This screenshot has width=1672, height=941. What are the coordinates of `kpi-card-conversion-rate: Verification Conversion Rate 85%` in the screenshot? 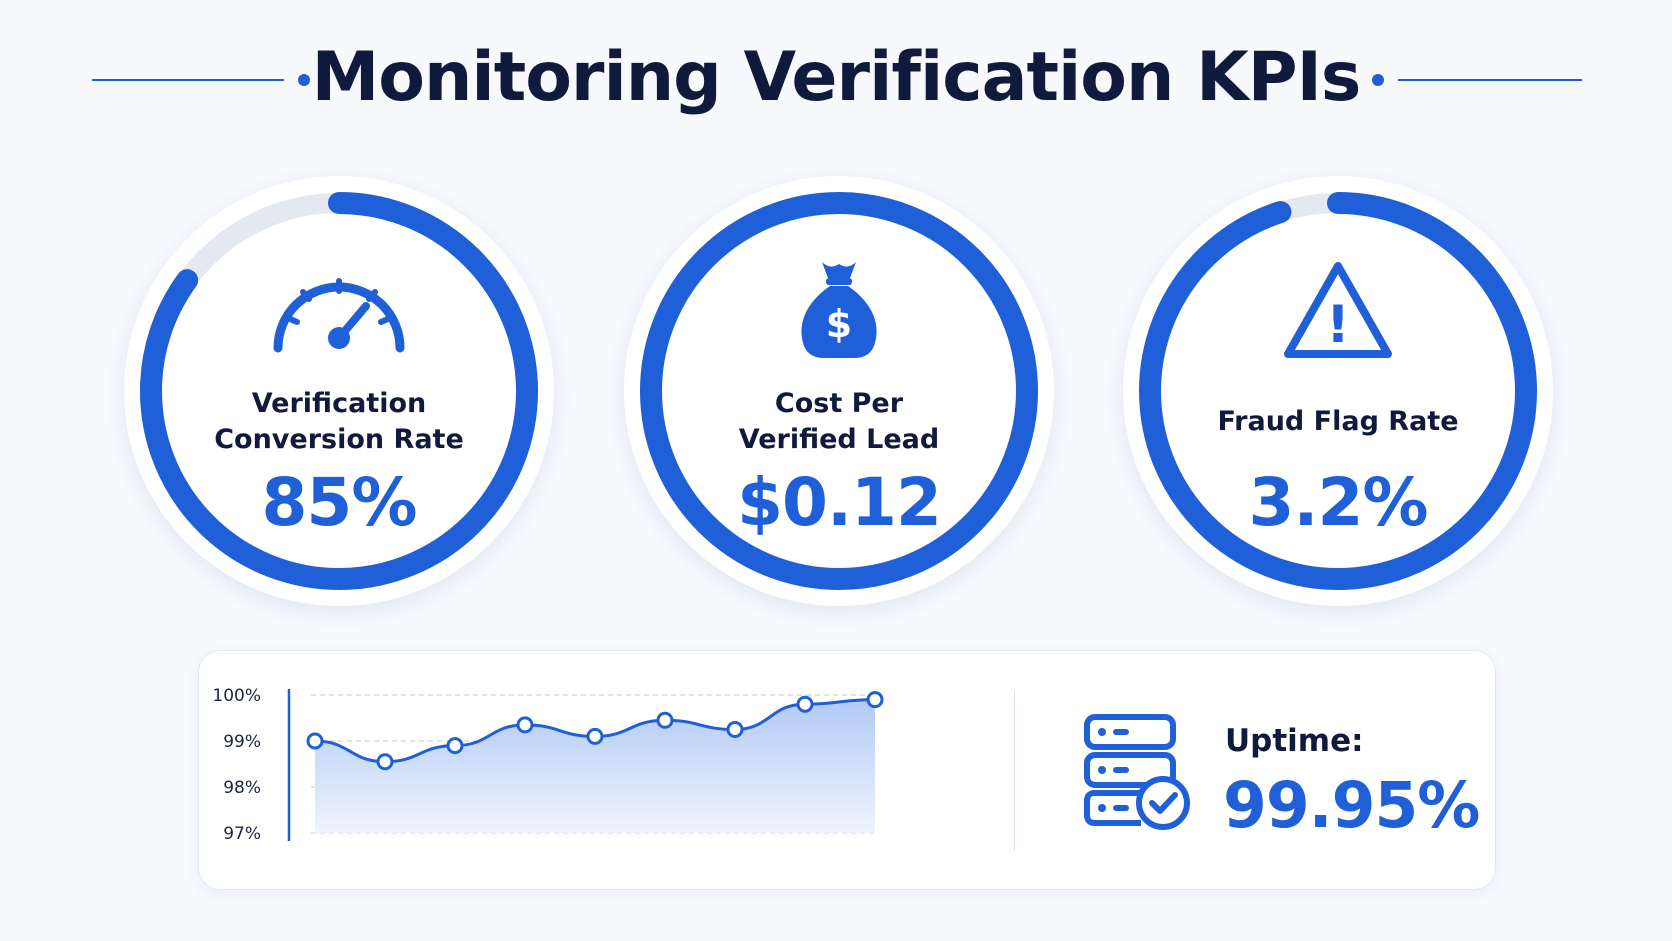 It's located at (339, 391).